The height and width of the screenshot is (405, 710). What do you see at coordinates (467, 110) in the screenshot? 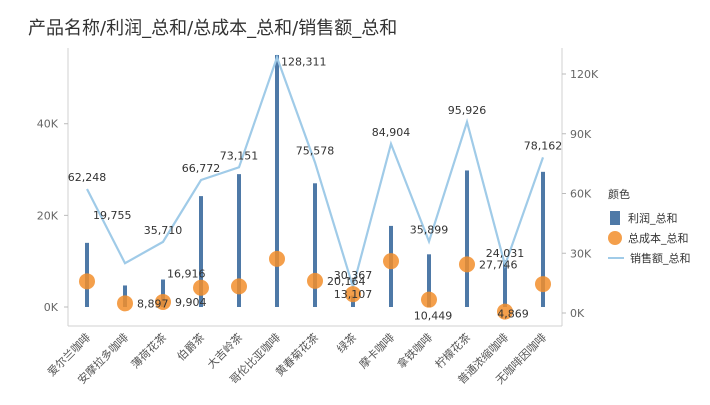
I see `data-label: 95,926` at bounding box center [467, 110].